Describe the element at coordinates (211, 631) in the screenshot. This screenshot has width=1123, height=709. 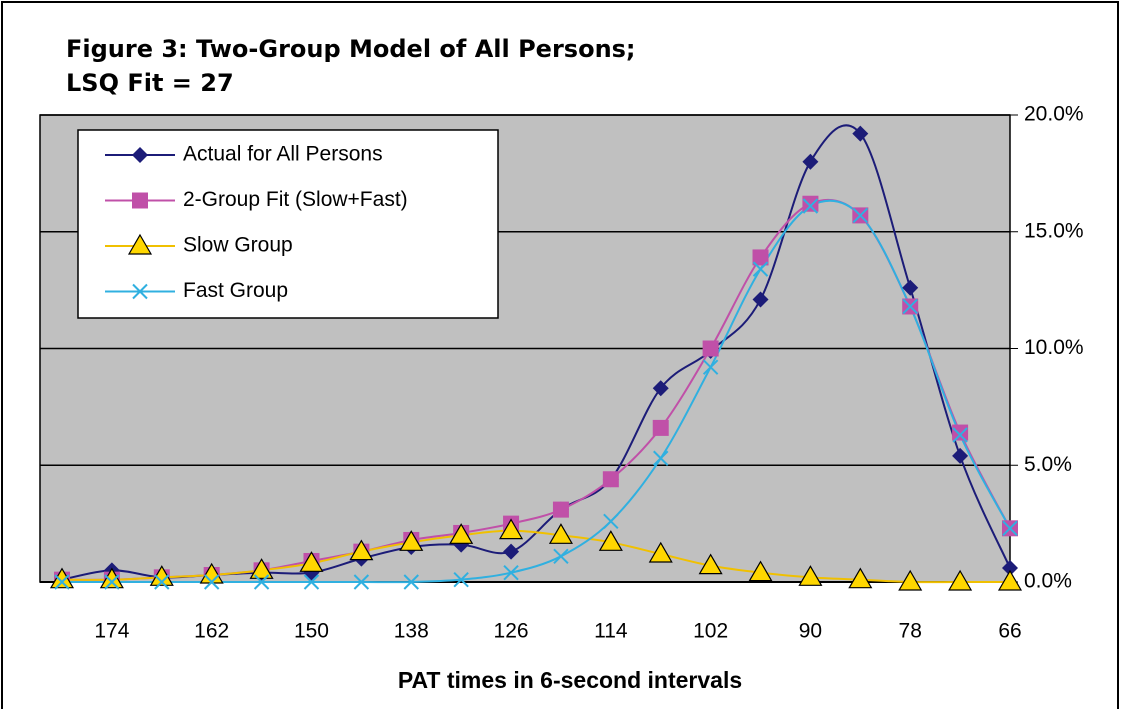
I see `x-tick-label: 162` at that location.